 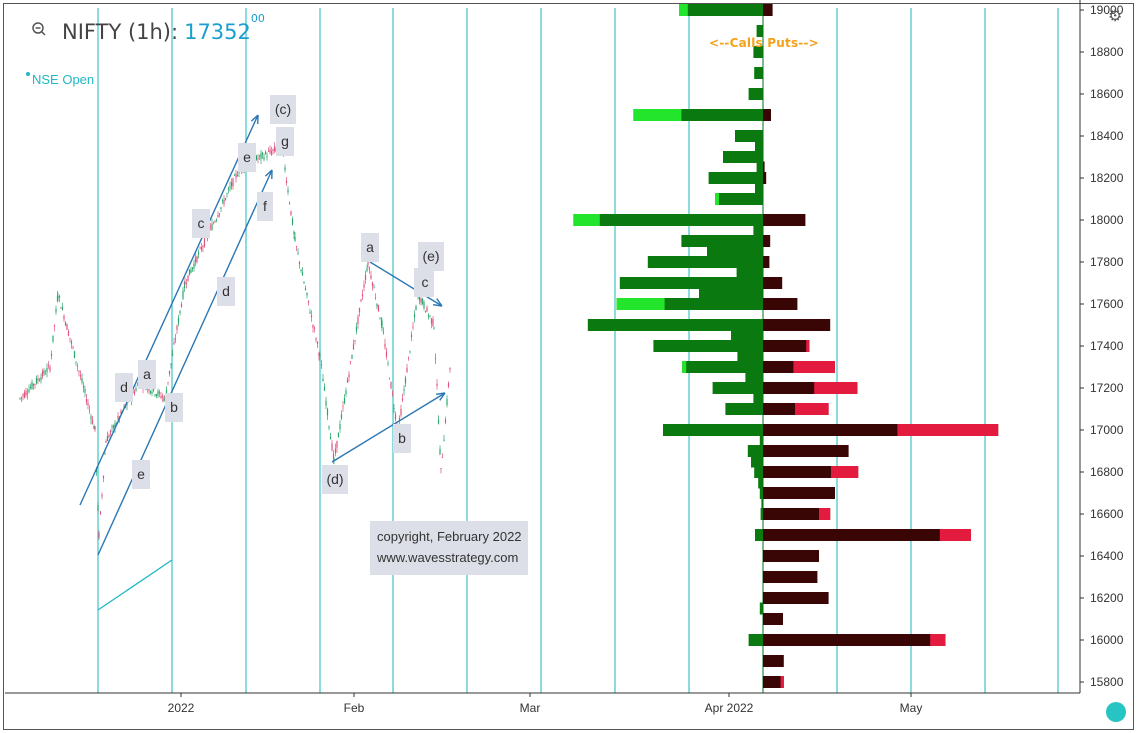 I want to click on teal-circle-icon, so click(x=1116, y=712).